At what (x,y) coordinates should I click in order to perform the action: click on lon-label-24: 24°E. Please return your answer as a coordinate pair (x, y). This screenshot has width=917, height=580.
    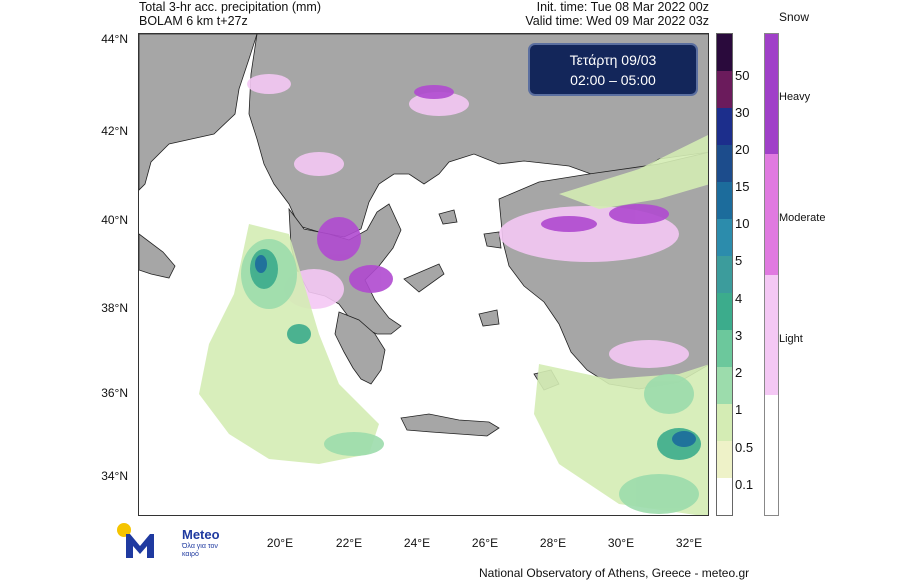
    Looking at the image, I should click on (417, 543).